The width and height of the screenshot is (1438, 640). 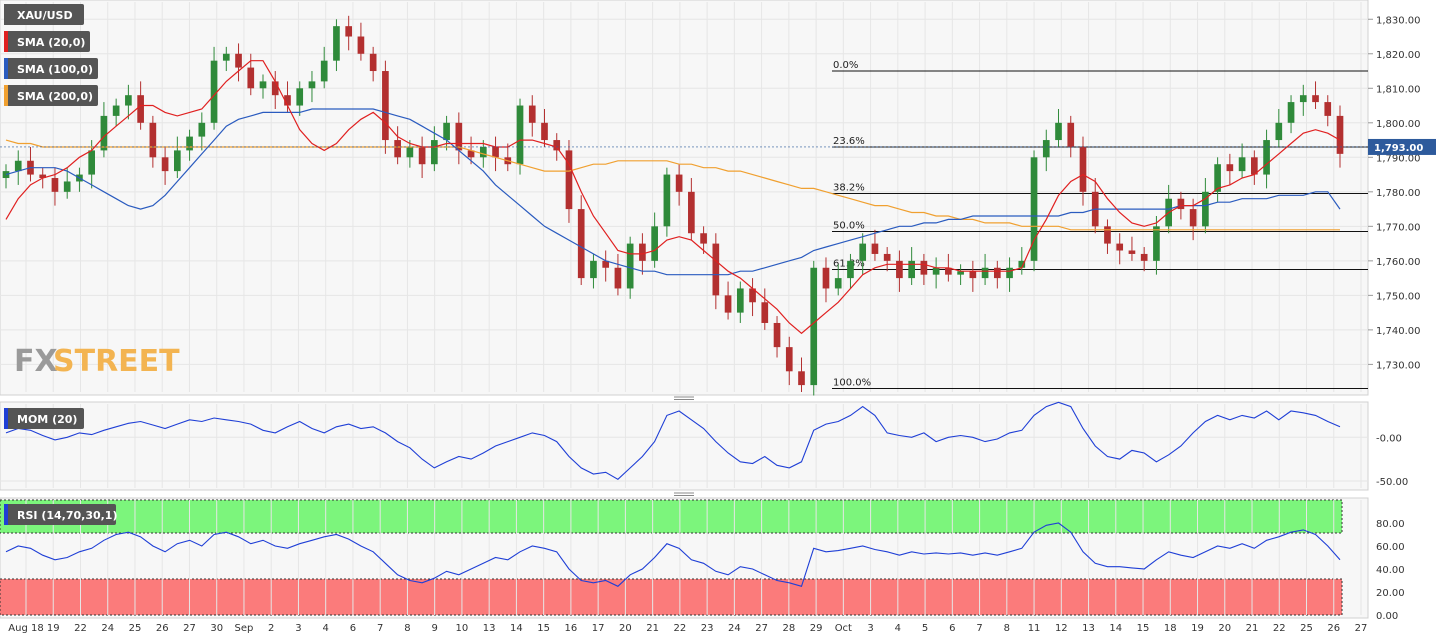 I want to click on legend-item: SMA (20,0), so click(x=47, y=41).